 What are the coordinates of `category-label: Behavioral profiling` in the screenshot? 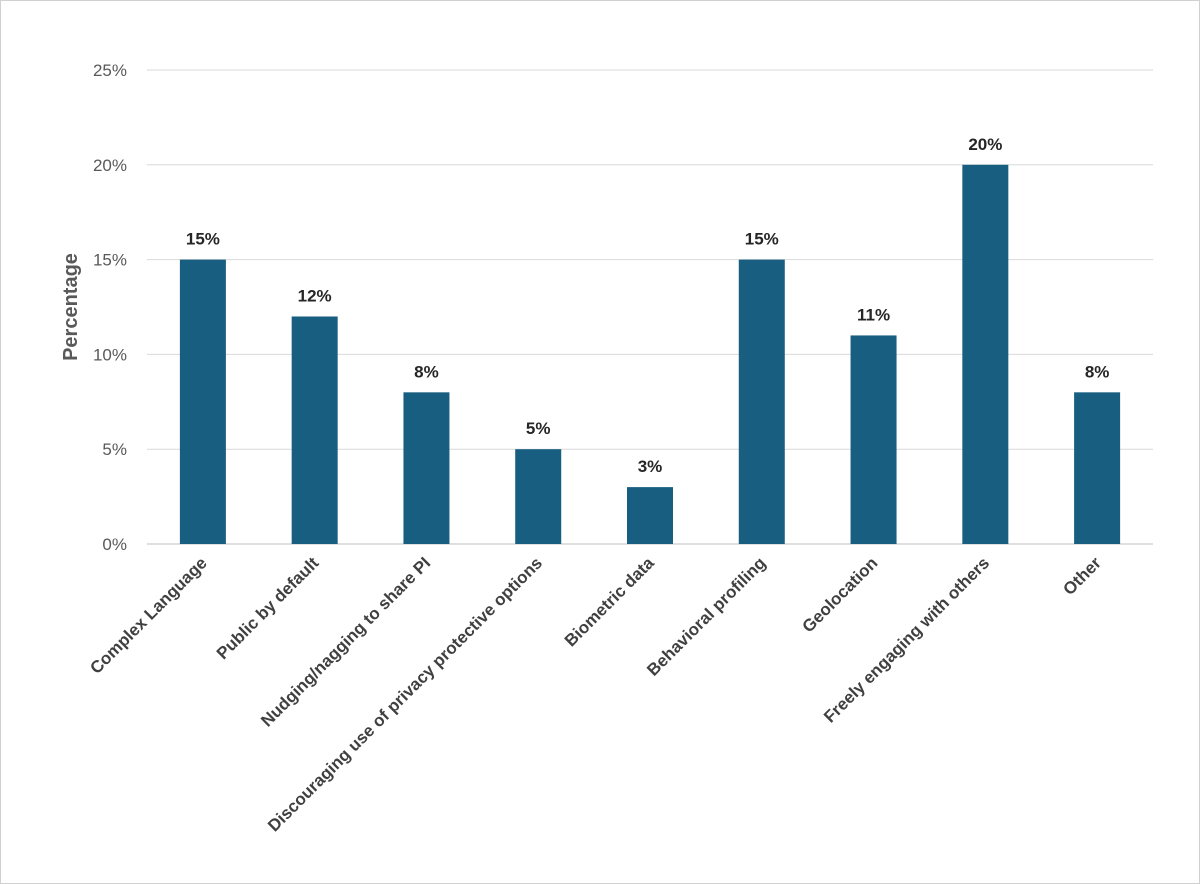 It's located at (706, 616).